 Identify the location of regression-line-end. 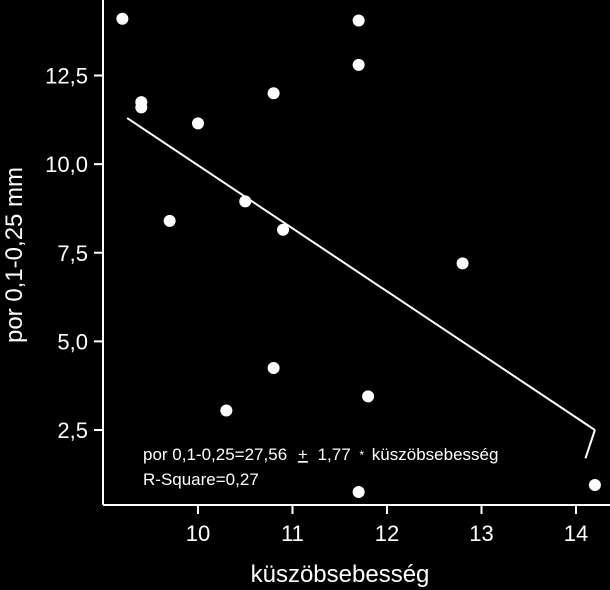
(590, 444).